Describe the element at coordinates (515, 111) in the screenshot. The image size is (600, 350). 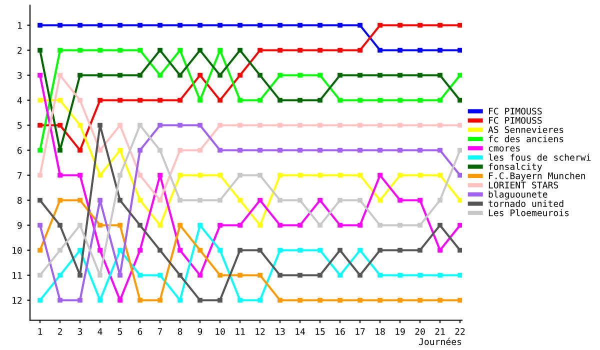
I see `legend-label: FC PIMOUSS` at that location.